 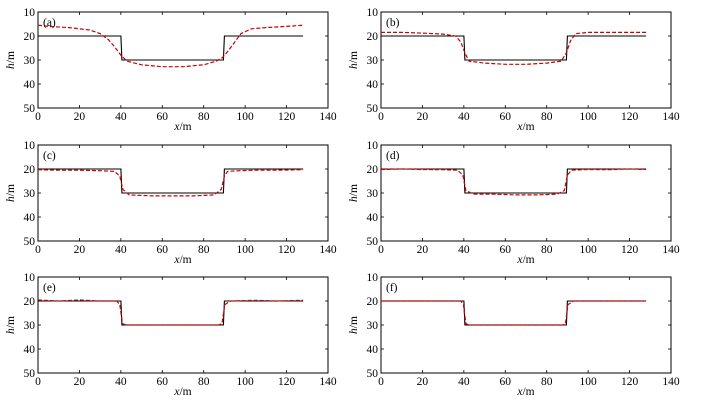 I want to click on true-series-line, so click(x=171, y=48).